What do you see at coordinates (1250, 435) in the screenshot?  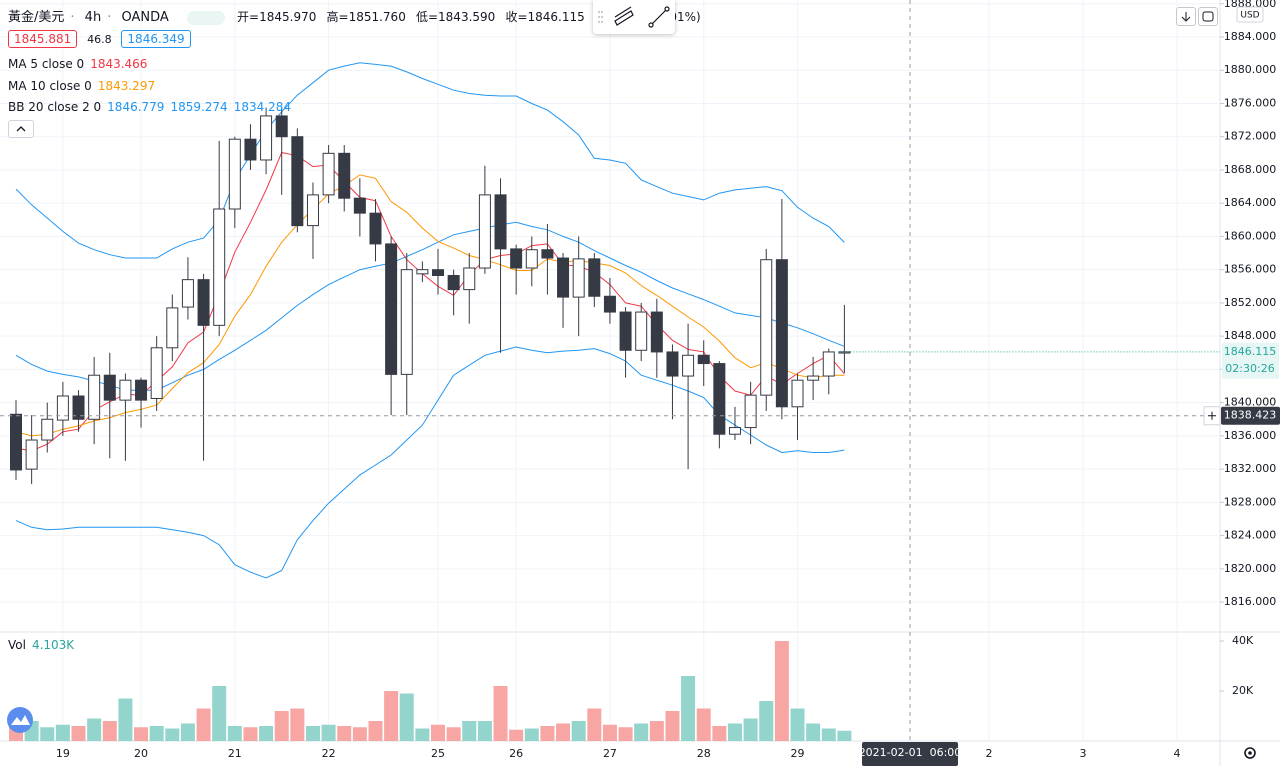 I see `y-tick-label: 1836.000` at bounding box center [1250, 435].